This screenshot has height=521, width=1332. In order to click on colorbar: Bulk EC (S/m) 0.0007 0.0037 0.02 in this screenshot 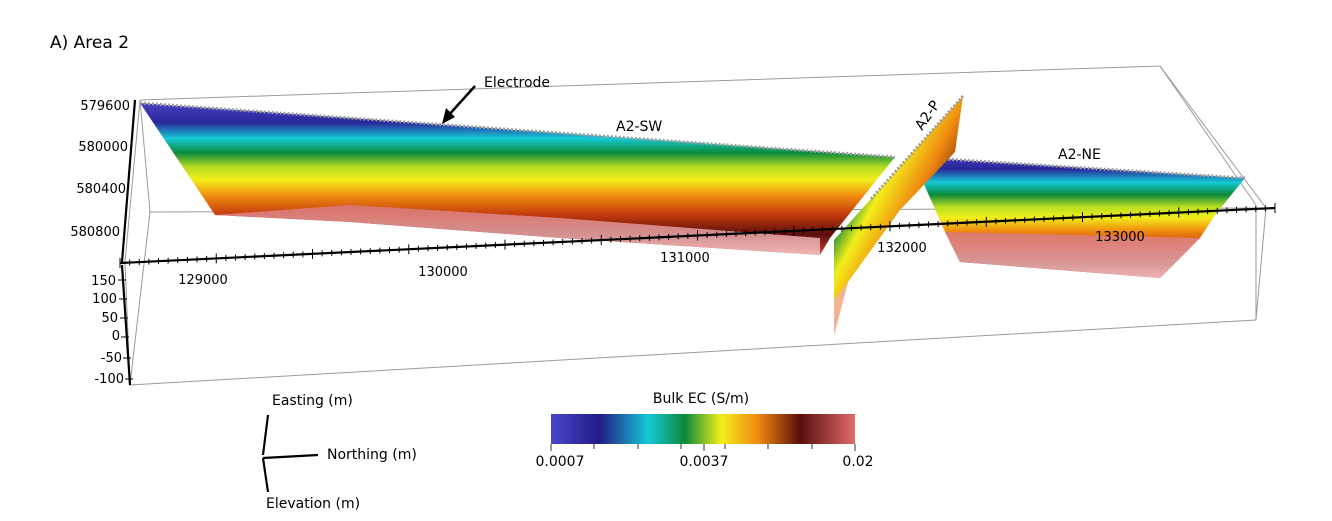, I will do `click(705, 430)`.